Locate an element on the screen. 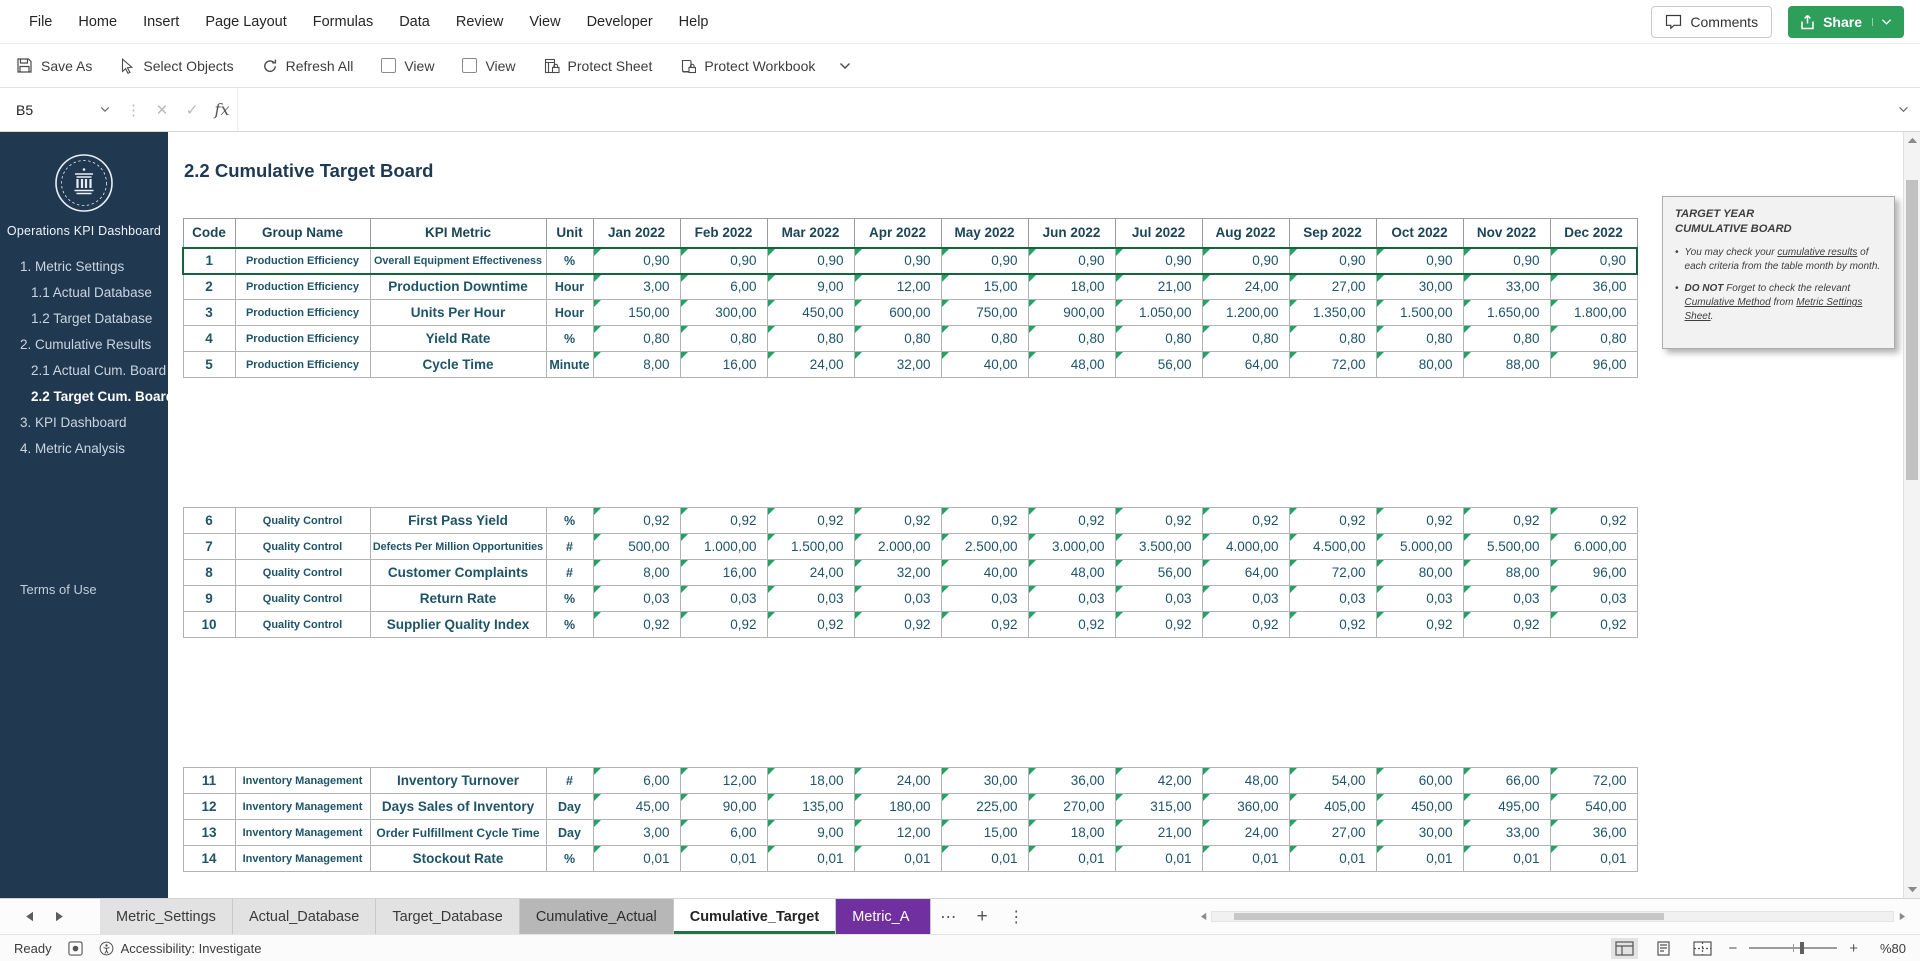 The width and height of the screenshot is (1920, 961). menu-tab-page-layout: Page Layout is located at coordinates (246, 21).